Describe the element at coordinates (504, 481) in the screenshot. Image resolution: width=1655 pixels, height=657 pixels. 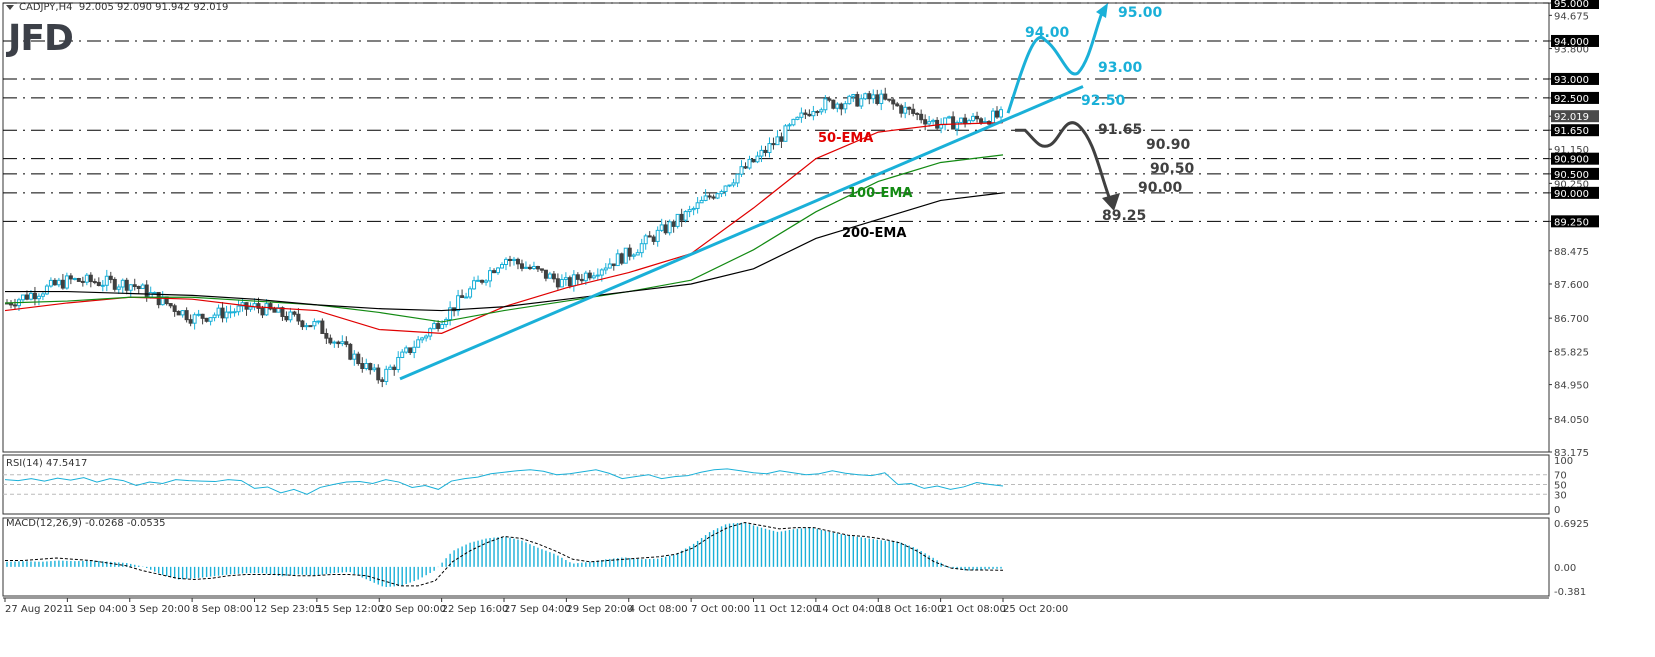
I see `rsi-line` at that location.